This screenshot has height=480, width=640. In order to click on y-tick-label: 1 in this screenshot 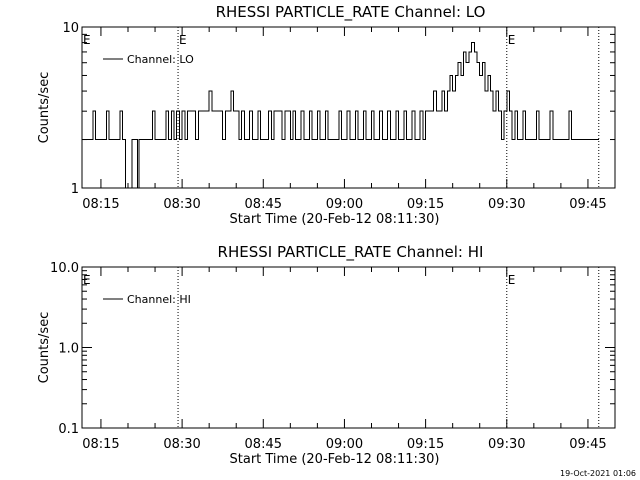, I will do `click(75, 189)`.